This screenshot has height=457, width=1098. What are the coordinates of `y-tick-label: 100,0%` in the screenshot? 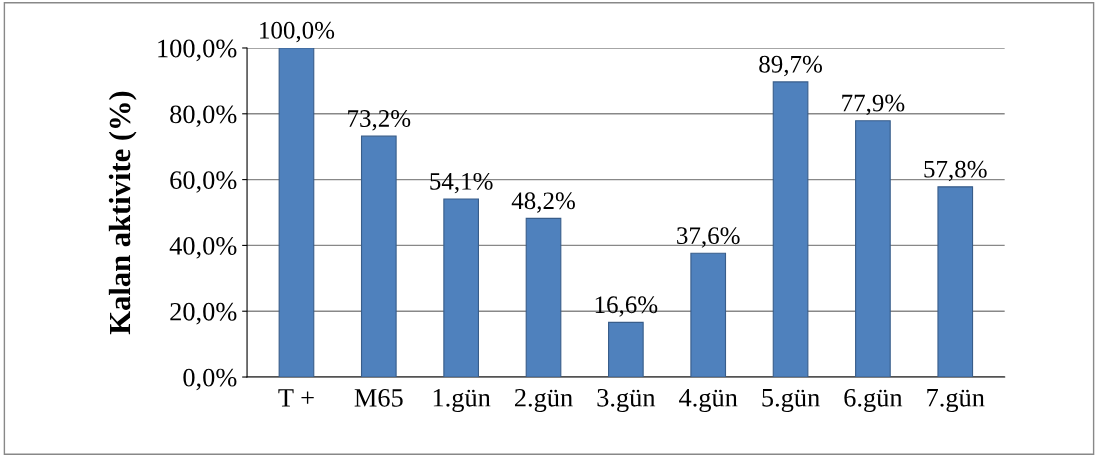 It's located at (197, 50).